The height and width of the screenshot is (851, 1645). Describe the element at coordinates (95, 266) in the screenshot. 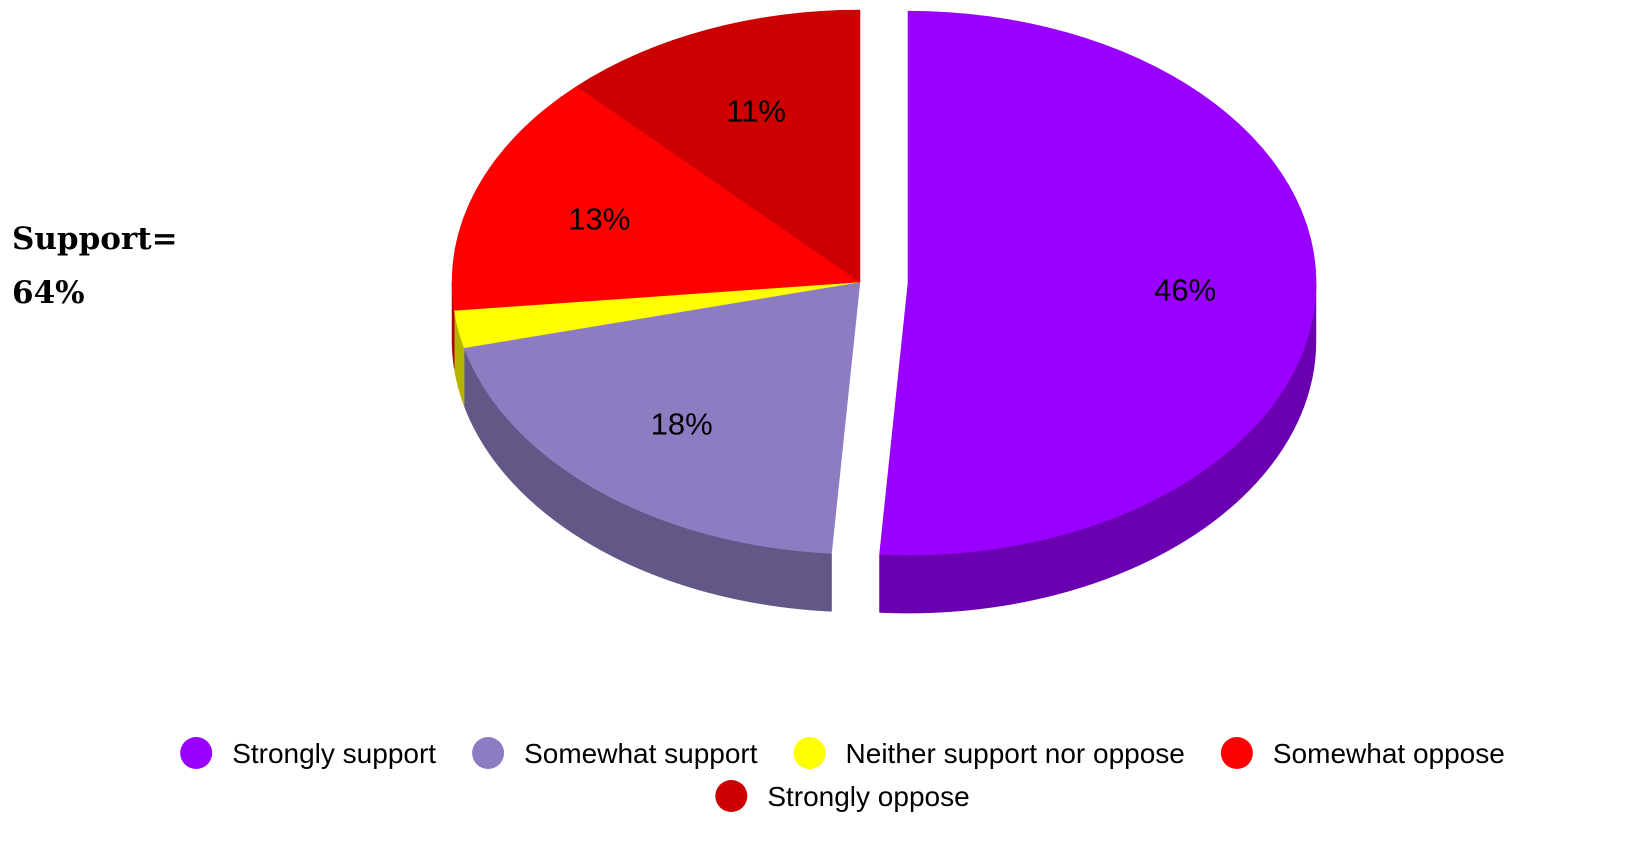

I see `support-annotation: Support= 64%` at that location.